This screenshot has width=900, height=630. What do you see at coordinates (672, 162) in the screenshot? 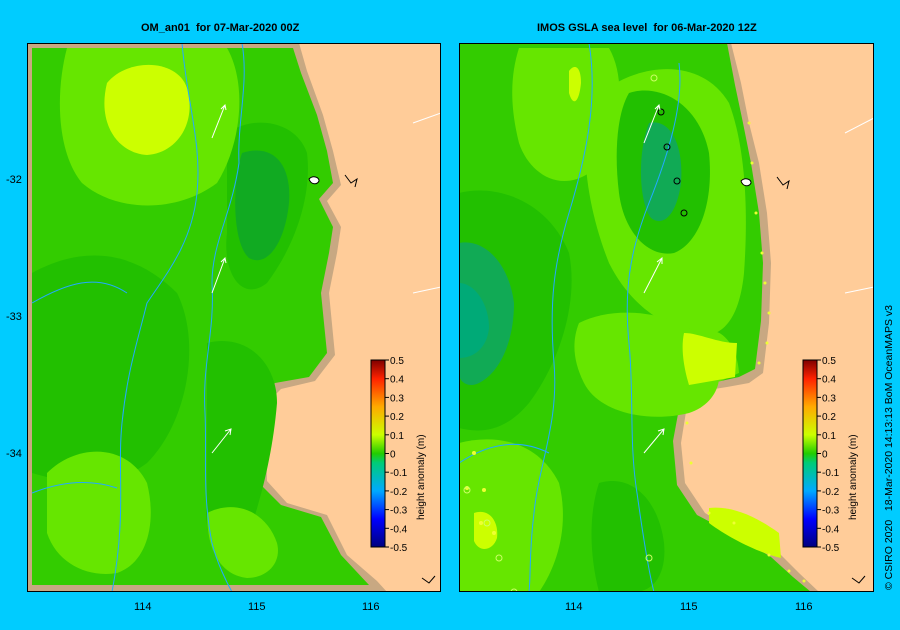
I see `right-observation-markers` at bounding box center [672, 162].